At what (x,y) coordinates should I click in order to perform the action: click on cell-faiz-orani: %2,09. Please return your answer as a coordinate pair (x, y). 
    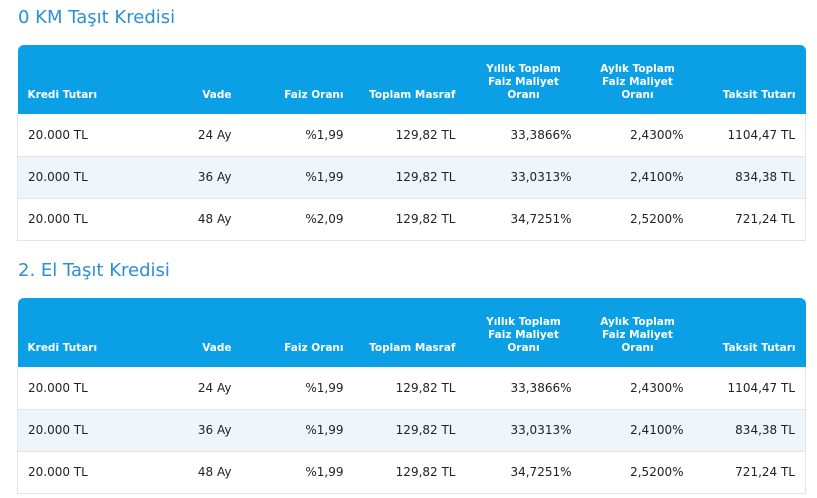
    Looking at the image, I should click on (297, 219).